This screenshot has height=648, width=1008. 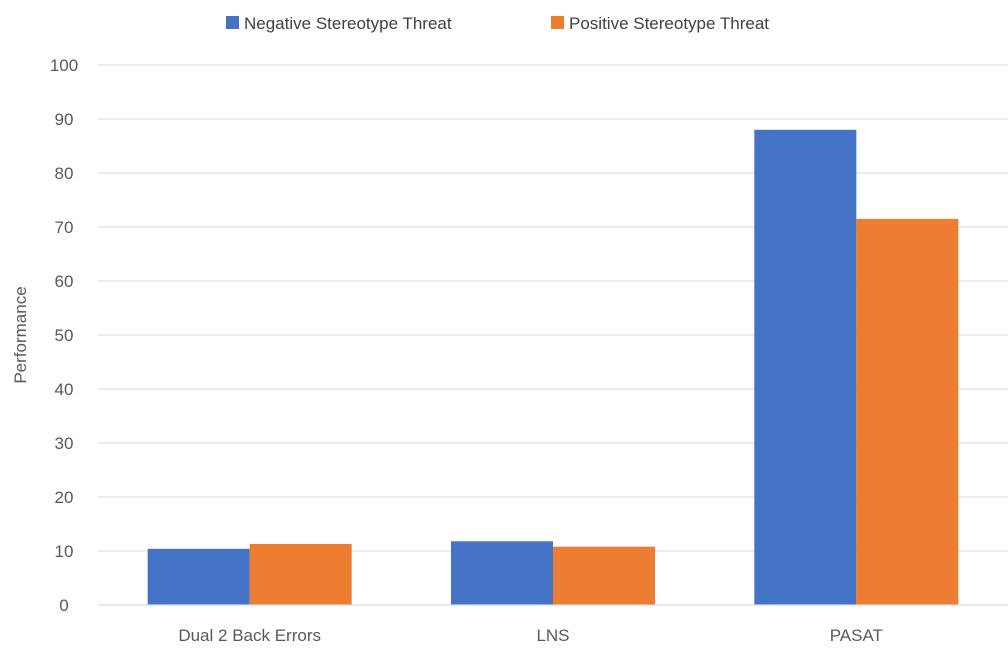 What do you see at coordinates (64, 281) in the screenshot?
I see `y-tick-label: 60` at bounding box center [64, 281].